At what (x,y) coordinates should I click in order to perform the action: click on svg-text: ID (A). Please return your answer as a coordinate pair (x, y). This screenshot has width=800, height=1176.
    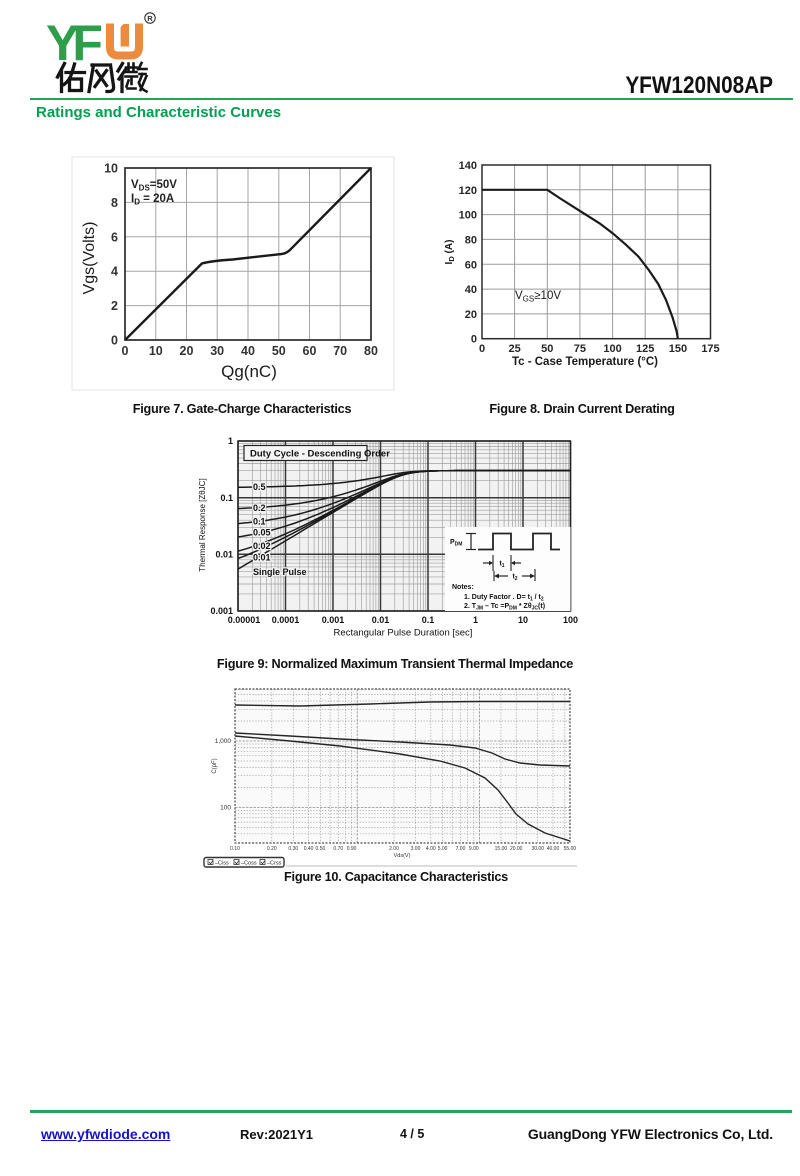
    Looking at the image, I should click on (450, 252).